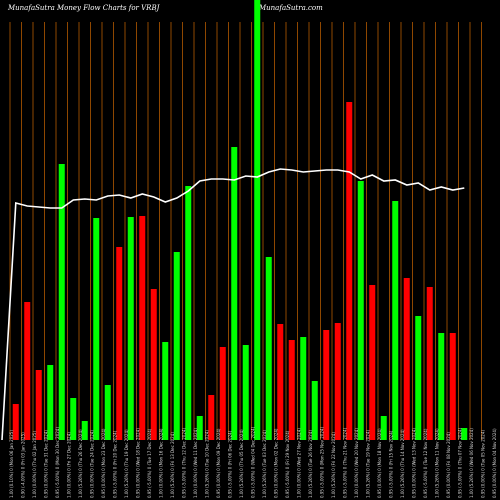 This screenshot has height=500, width=500. I want to click on tick-label: 1.00 (5.26%) 0 (Tue 03 Dec 2024), so click(264, 464).